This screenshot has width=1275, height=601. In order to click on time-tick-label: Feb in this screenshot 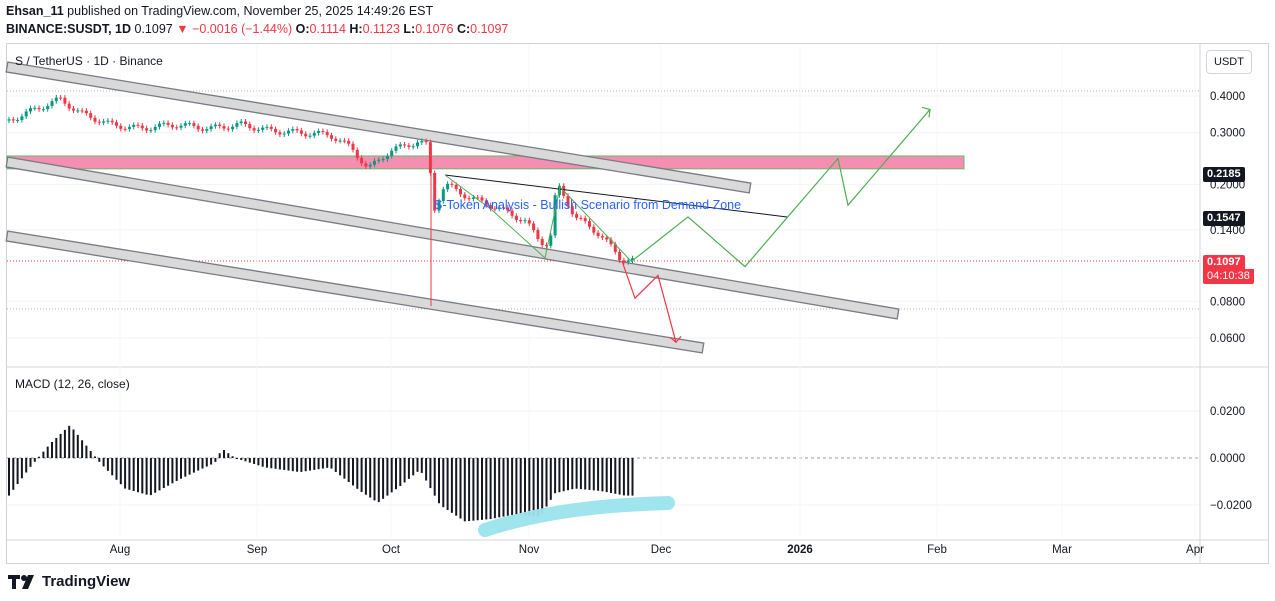, I will do `click(937, 550)`.